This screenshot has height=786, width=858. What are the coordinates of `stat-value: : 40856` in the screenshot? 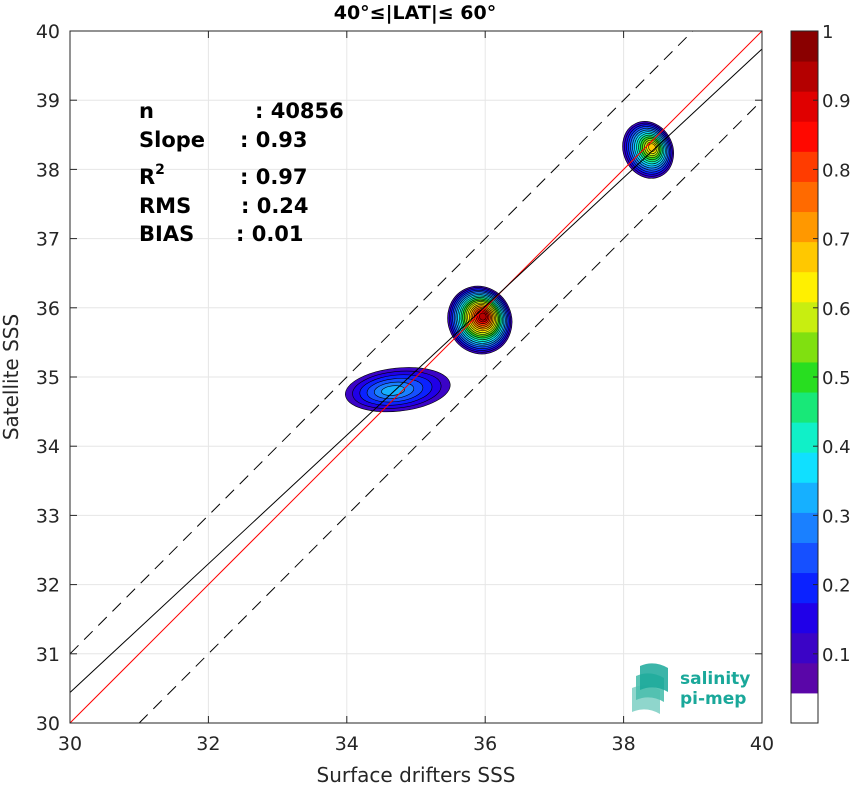 It's located at (299, 111).